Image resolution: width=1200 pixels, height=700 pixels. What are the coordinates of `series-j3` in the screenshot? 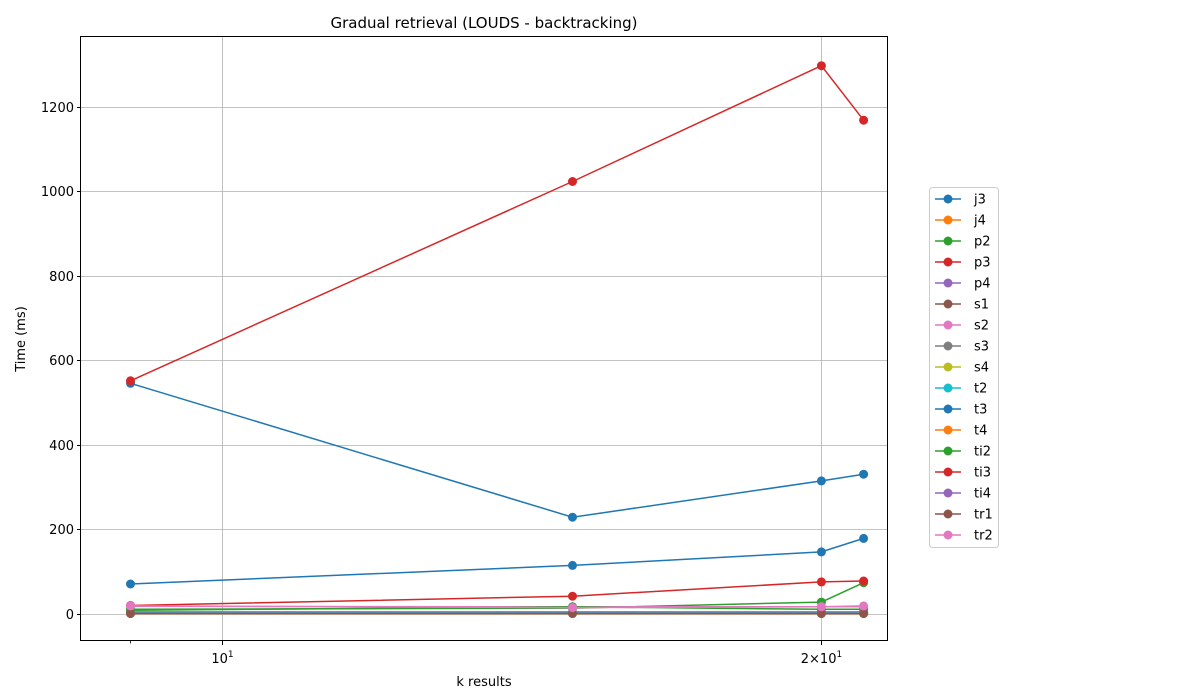 It's located at (497, 561).